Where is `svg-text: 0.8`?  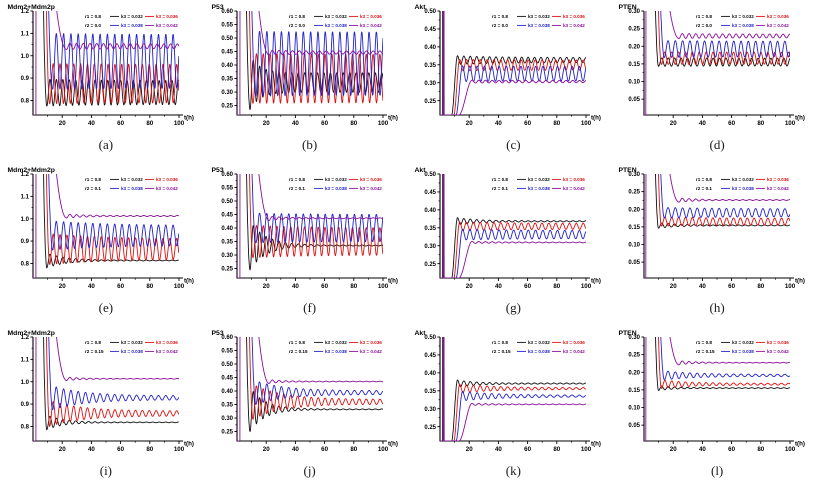
svg-text: 0.8 is located at coordinates (25, 102).